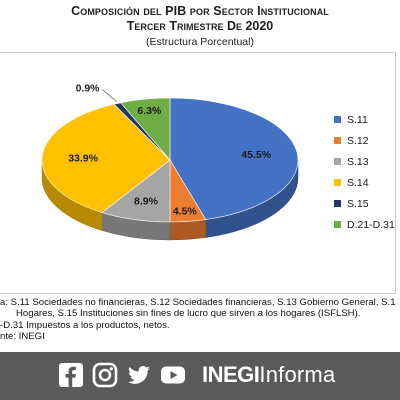 The height and width of the screenshot is (400, 400). Describe the element at coordinates (297, 374) in the screenshot. I see `brand-light-text: Informa` at that location.